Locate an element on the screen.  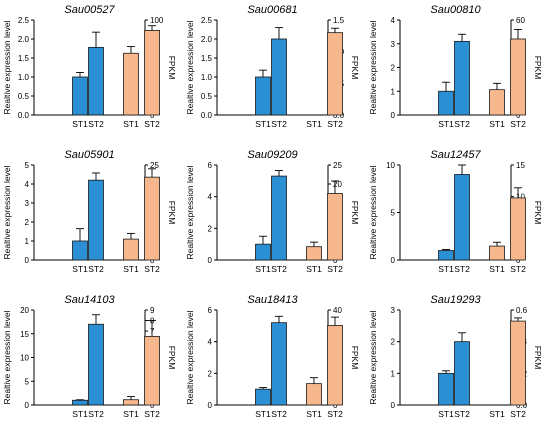
left-tick-label: 1 is located at coordinates (27, 241).